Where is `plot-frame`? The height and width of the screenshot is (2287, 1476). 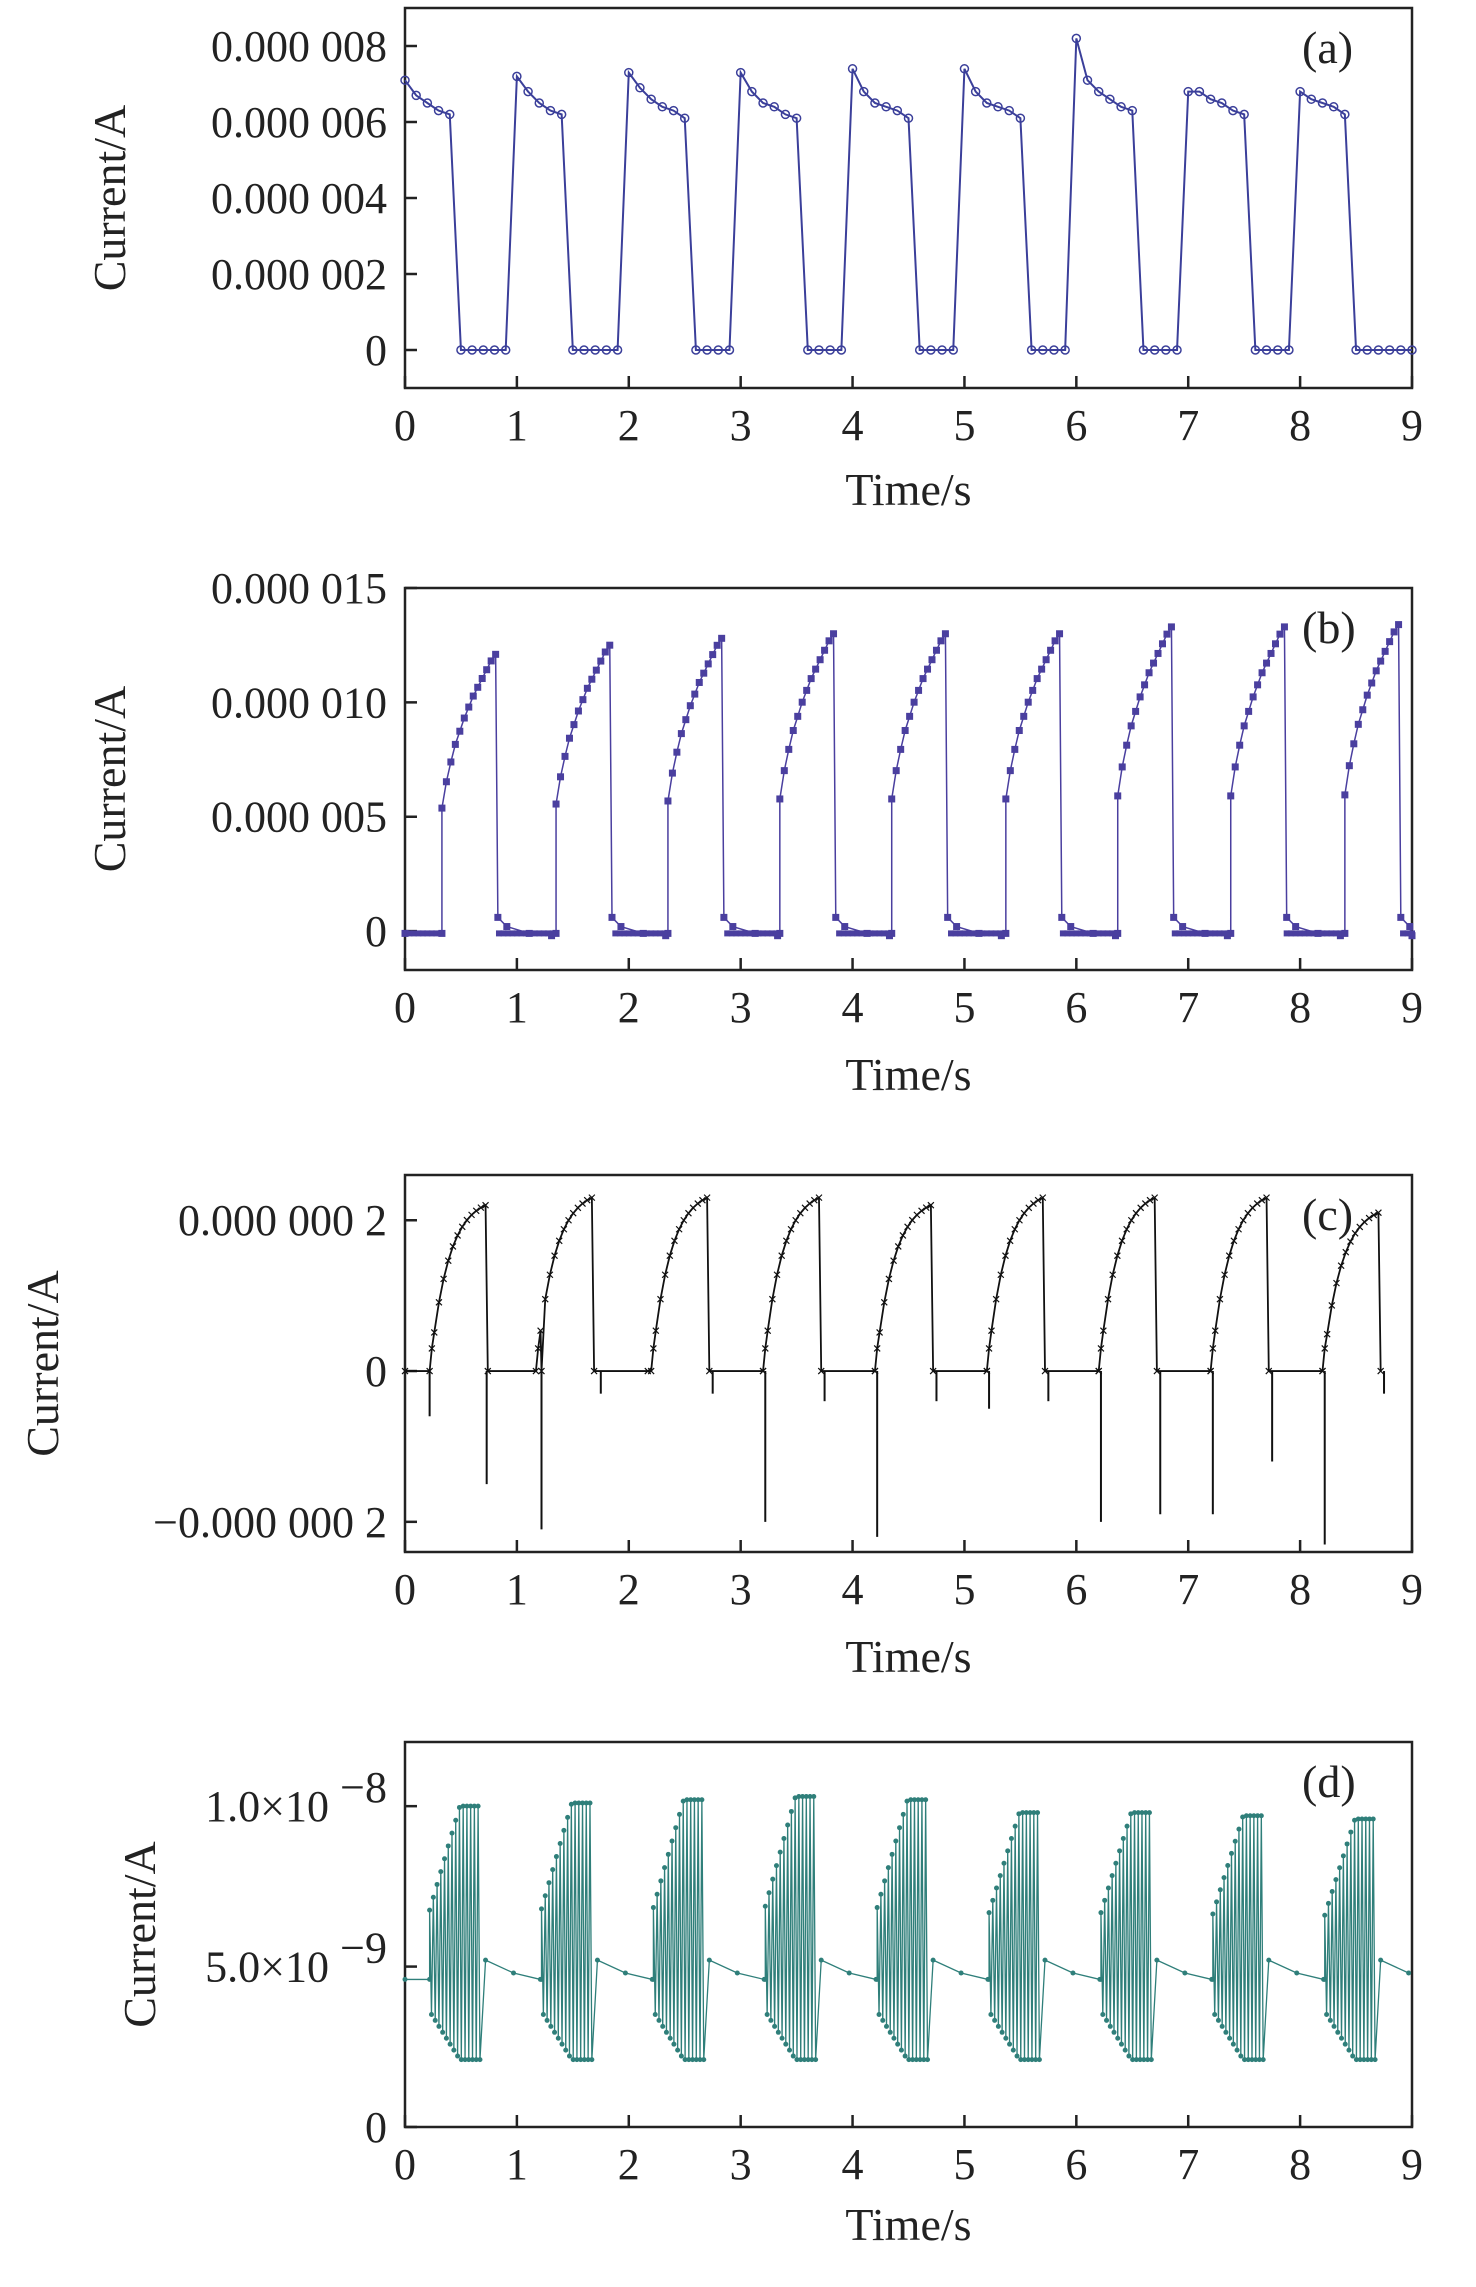
plot-frame is located at coordinates (908, 198).